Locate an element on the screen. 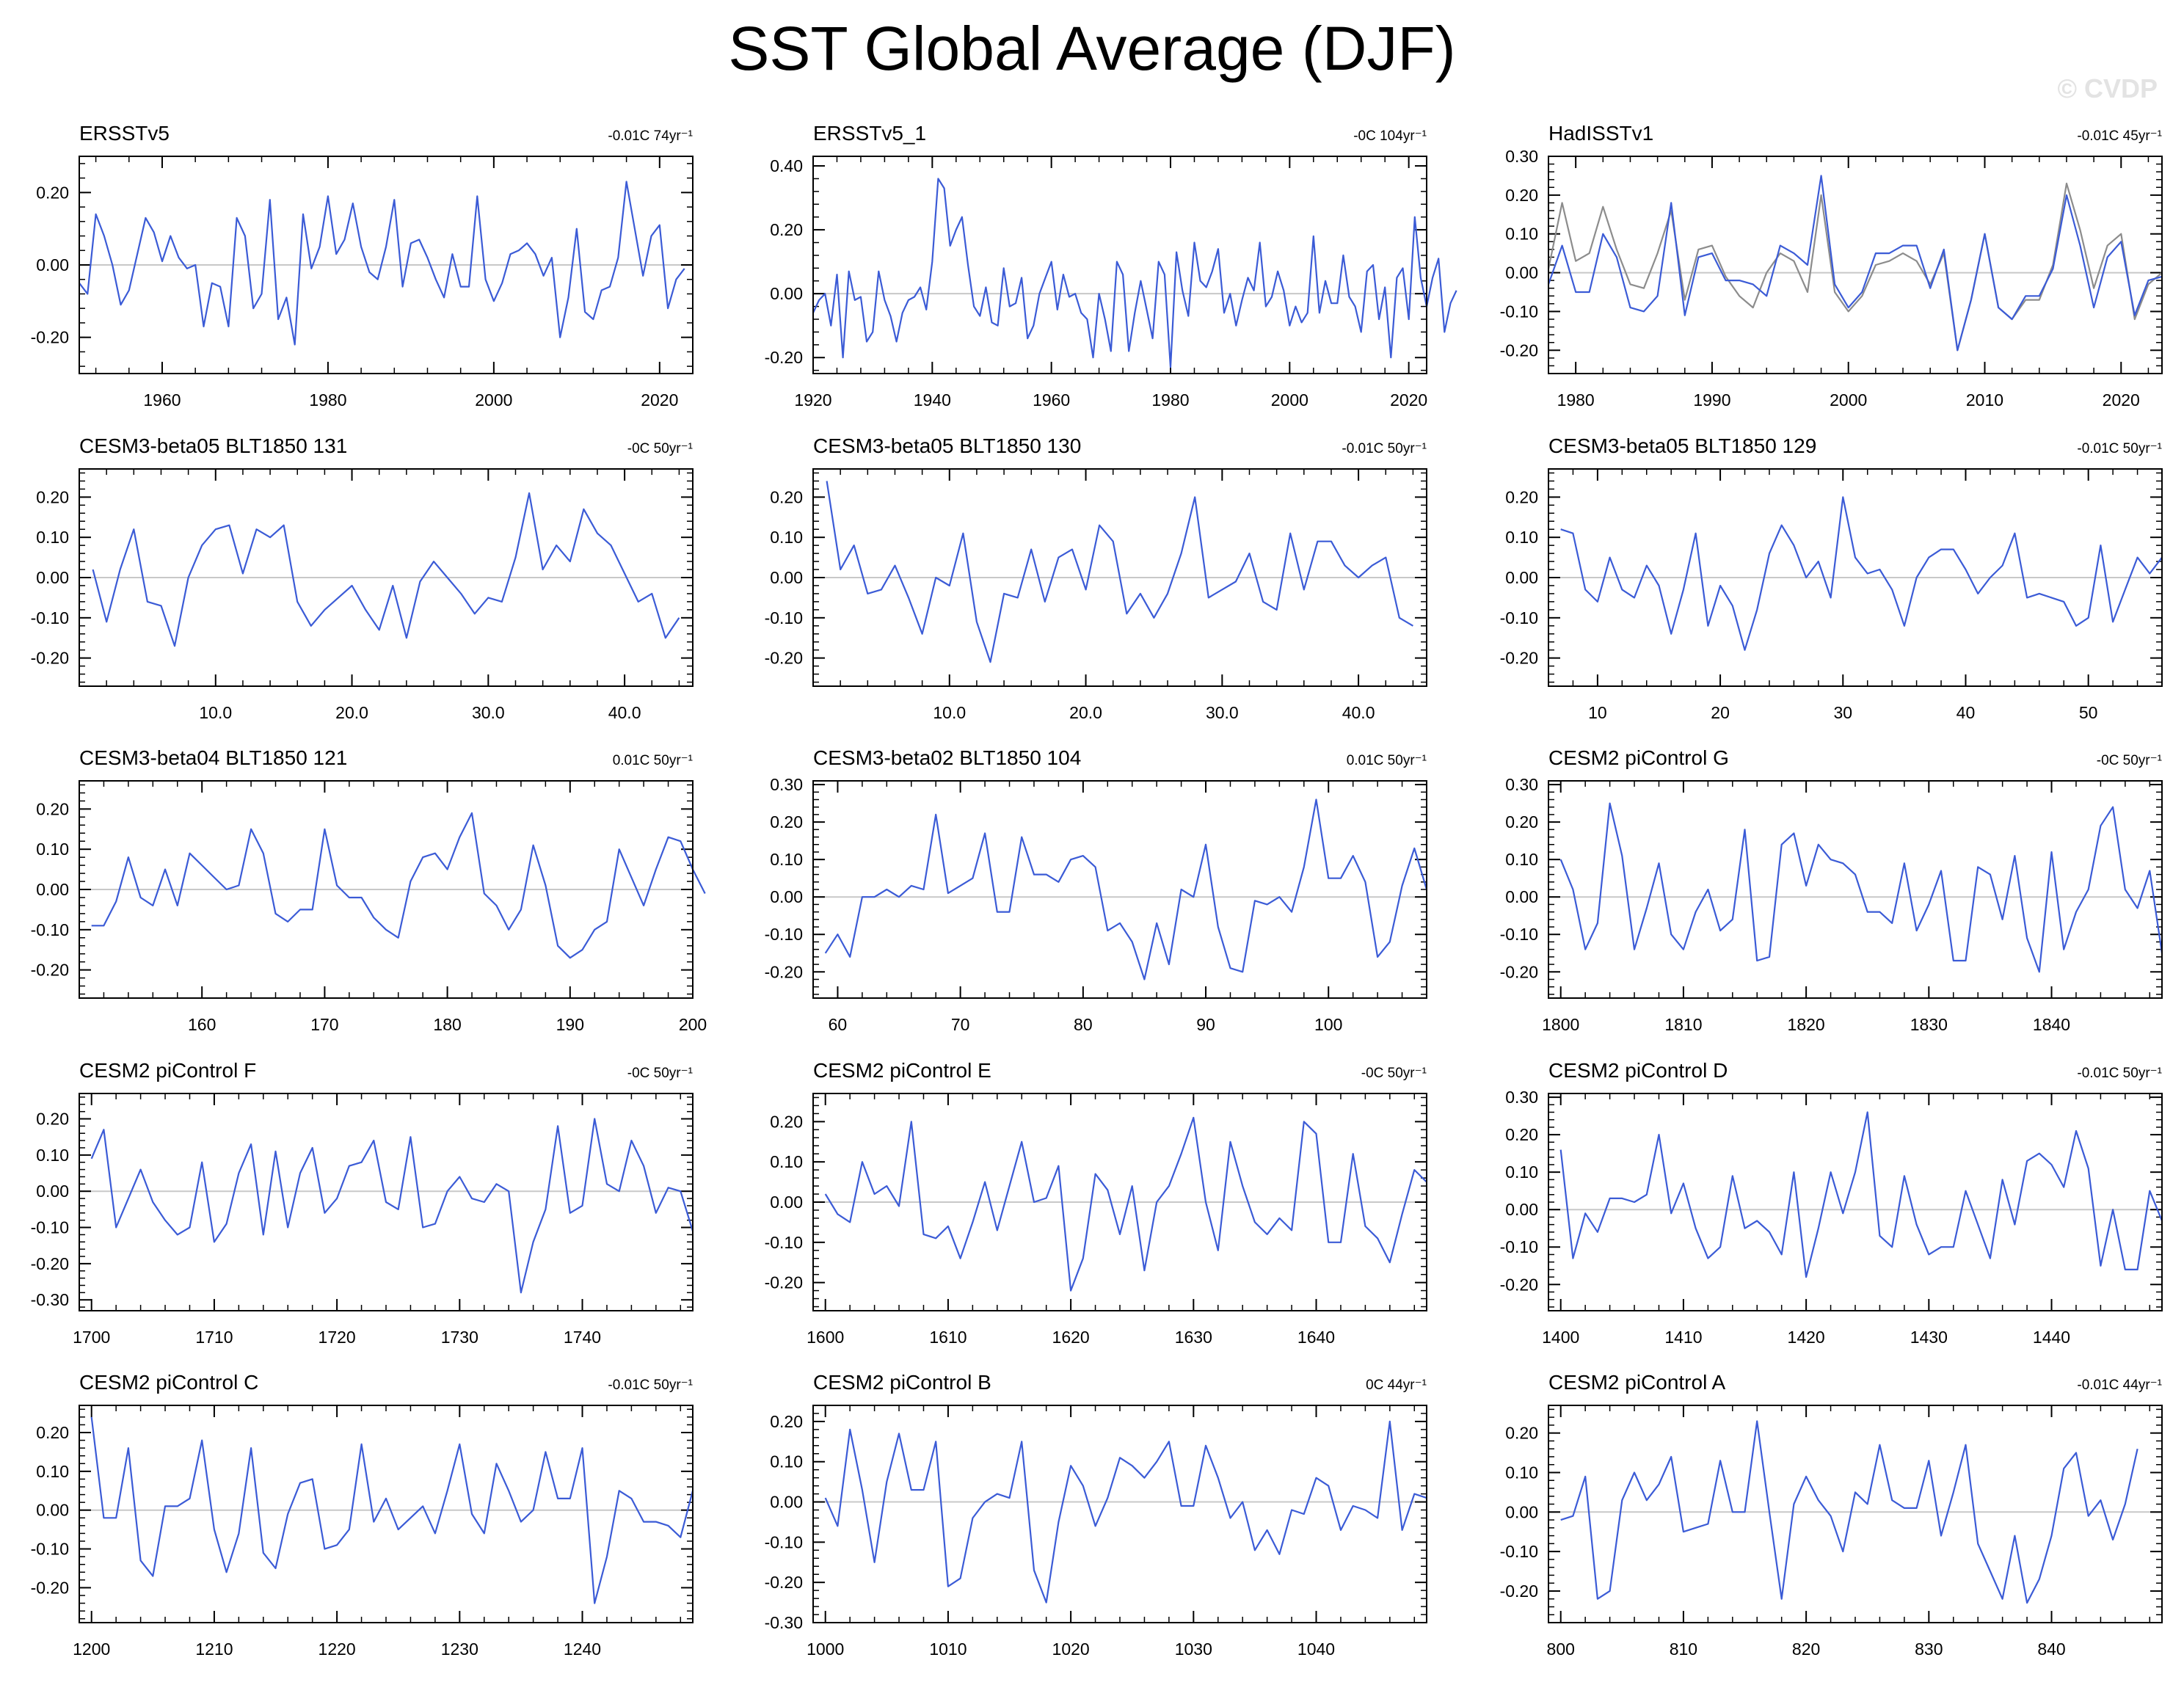 The image size is (2184, 1685). x-tick-label: 1810 is located at coordinates (1683, 1025).